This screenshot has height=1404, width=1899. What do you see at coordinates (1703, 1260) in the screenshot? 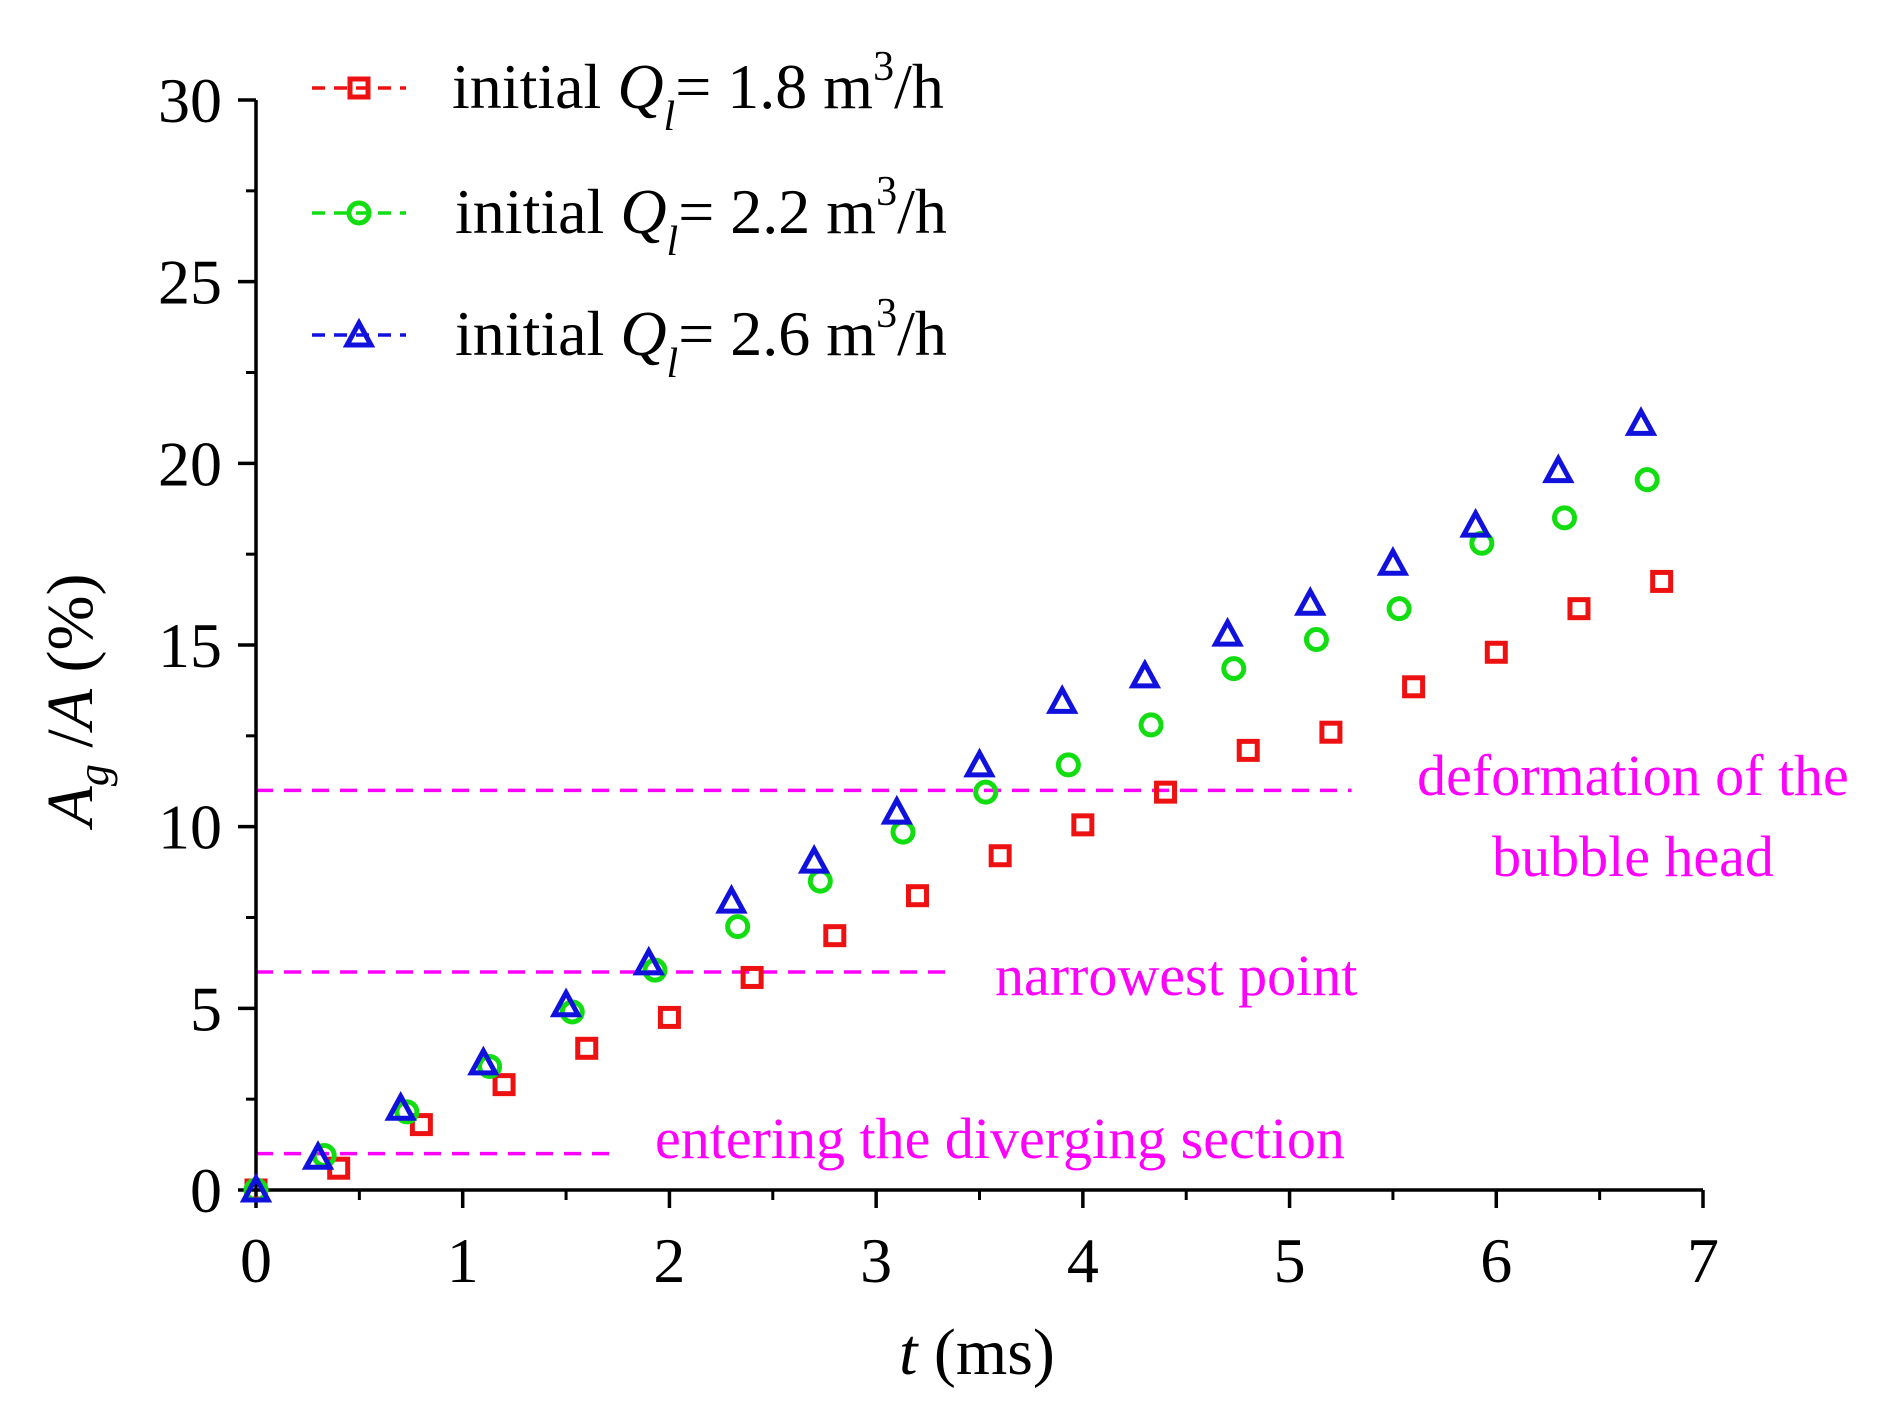
I see `x-tick-label: 7` at bounding box center [1703, 1260].